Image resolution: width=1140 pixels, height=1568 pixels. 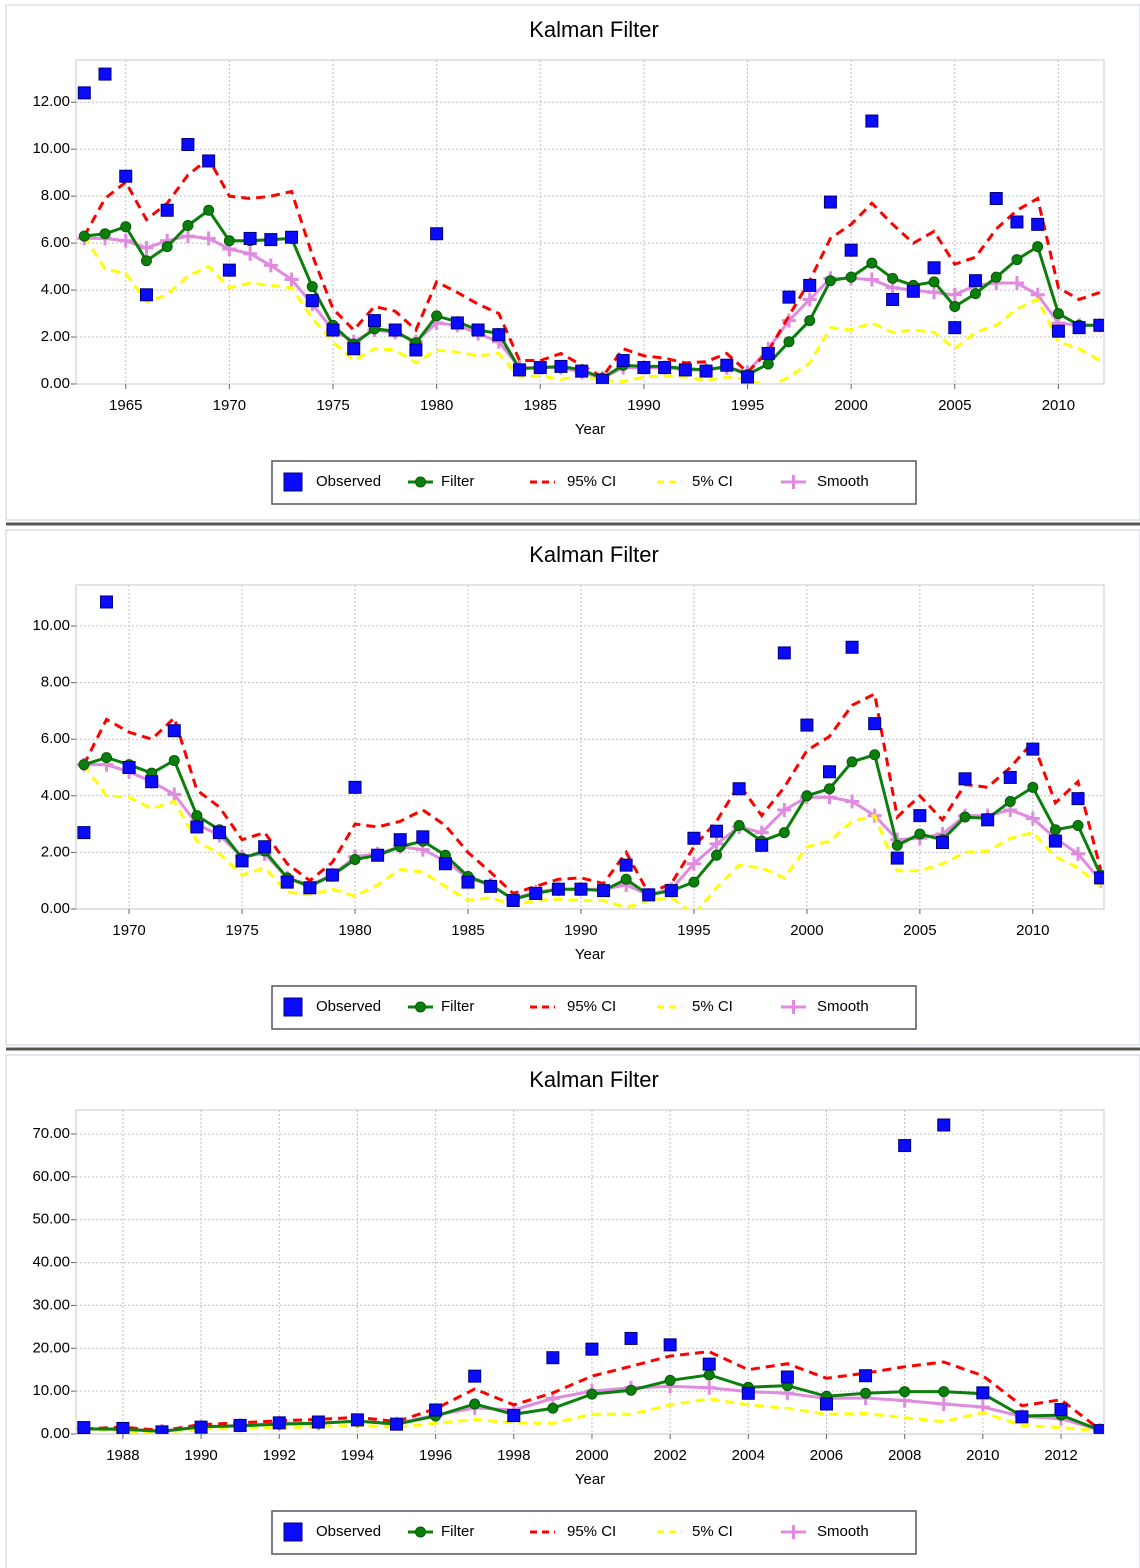 I want to click on y-tick-label: 6.00, so click(x=55, y=242).